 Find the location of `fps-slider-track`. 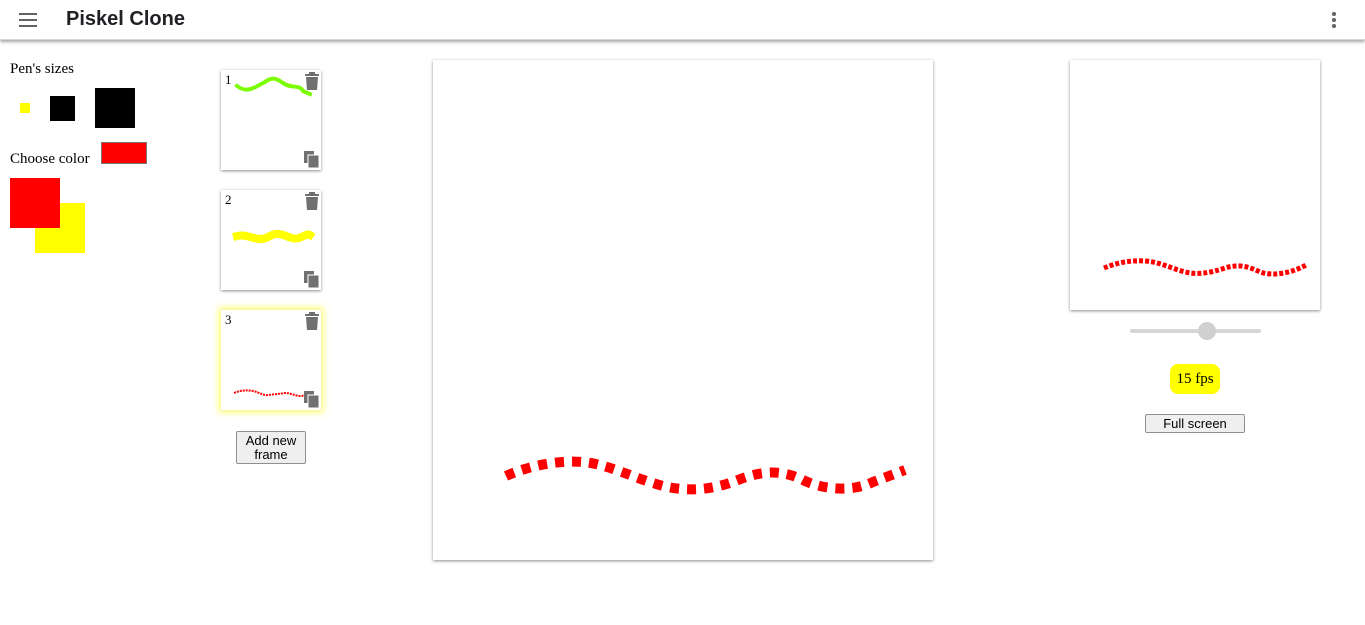

fps-slider-track is located at coordinates (1195, 331).